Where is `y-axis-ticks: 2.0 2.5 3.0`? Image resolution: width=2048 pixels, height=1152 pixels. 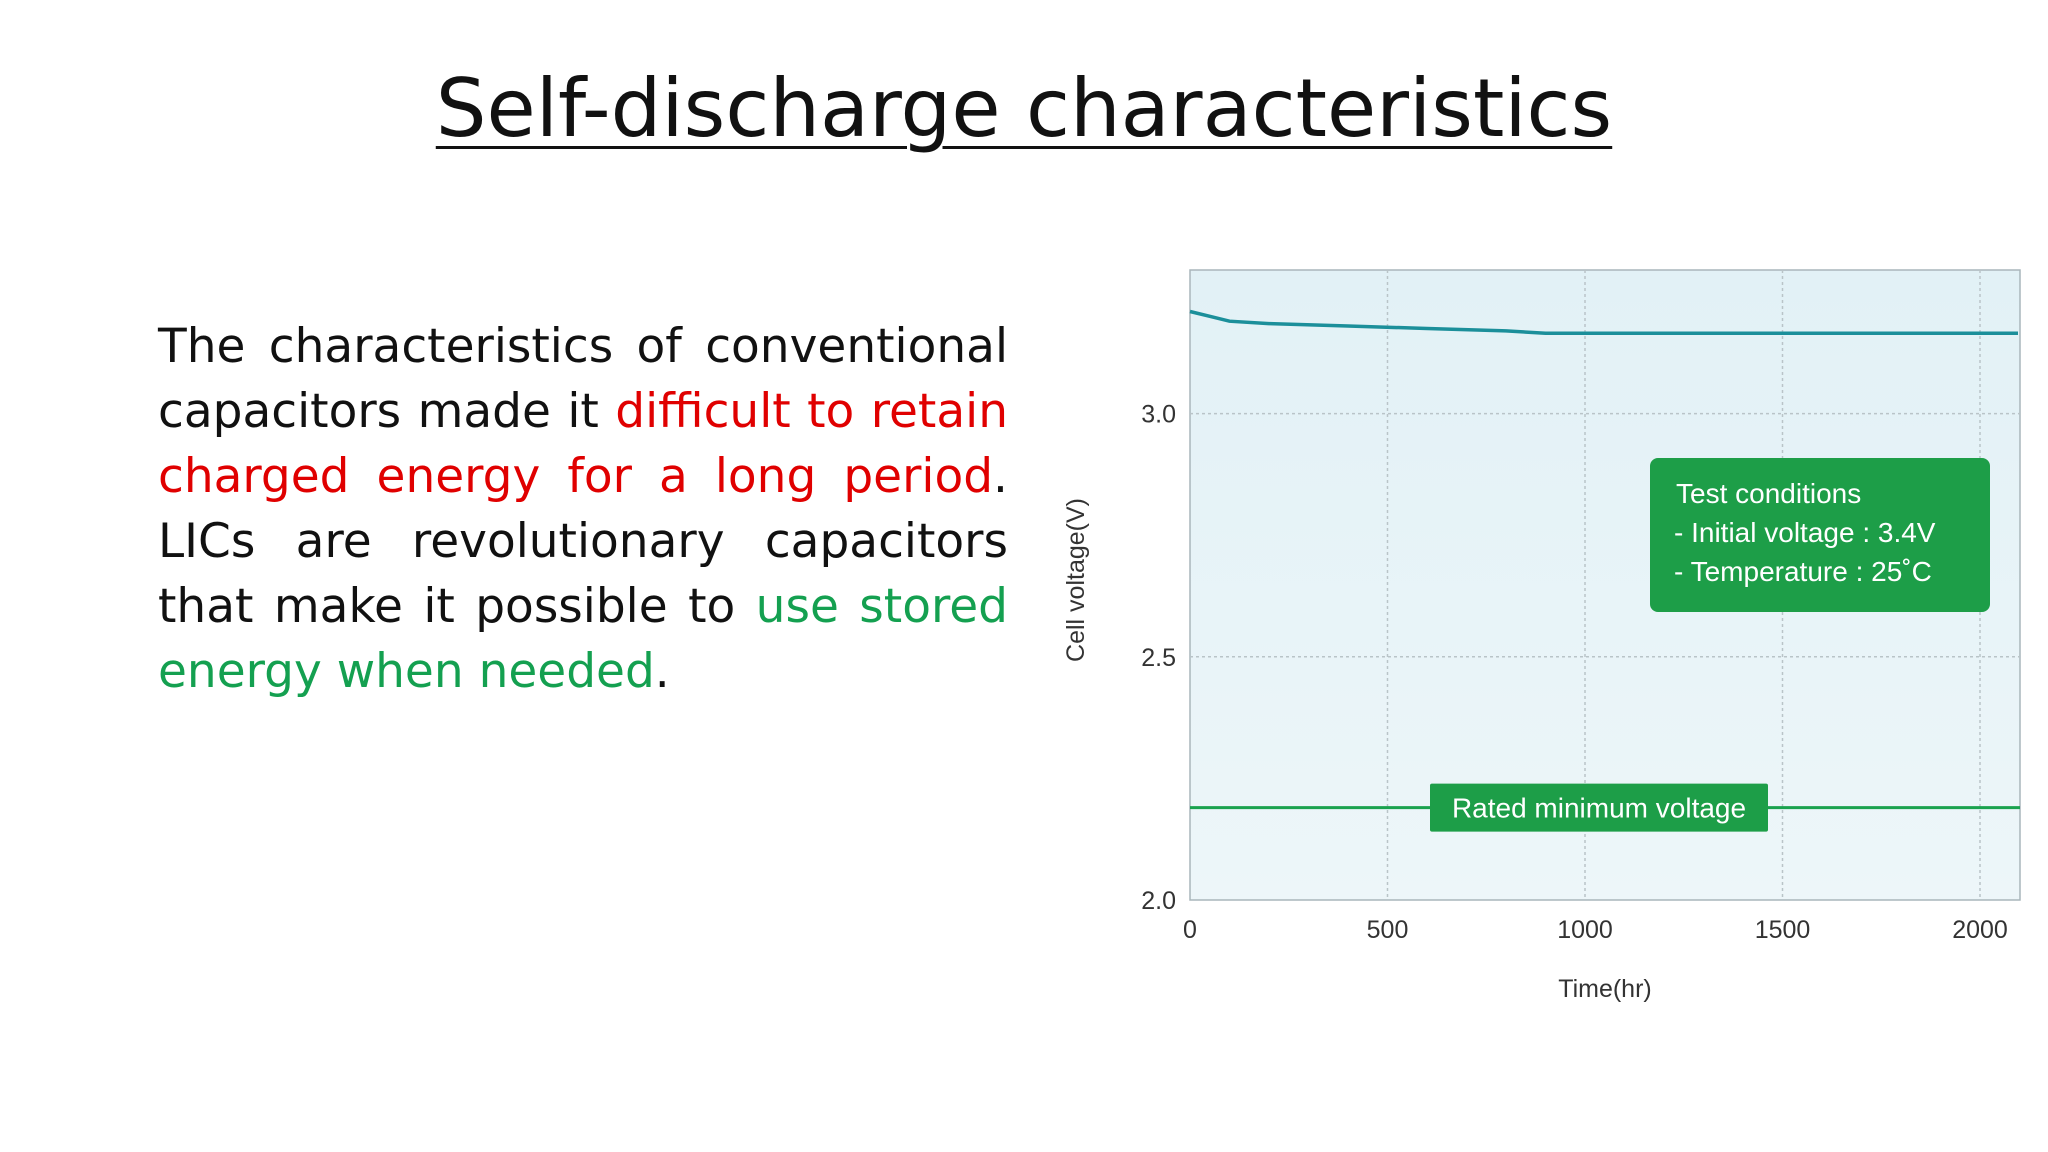
y-axis-ticks: 2.0 2.5 3.0 is located at coordinates (1158, 658).